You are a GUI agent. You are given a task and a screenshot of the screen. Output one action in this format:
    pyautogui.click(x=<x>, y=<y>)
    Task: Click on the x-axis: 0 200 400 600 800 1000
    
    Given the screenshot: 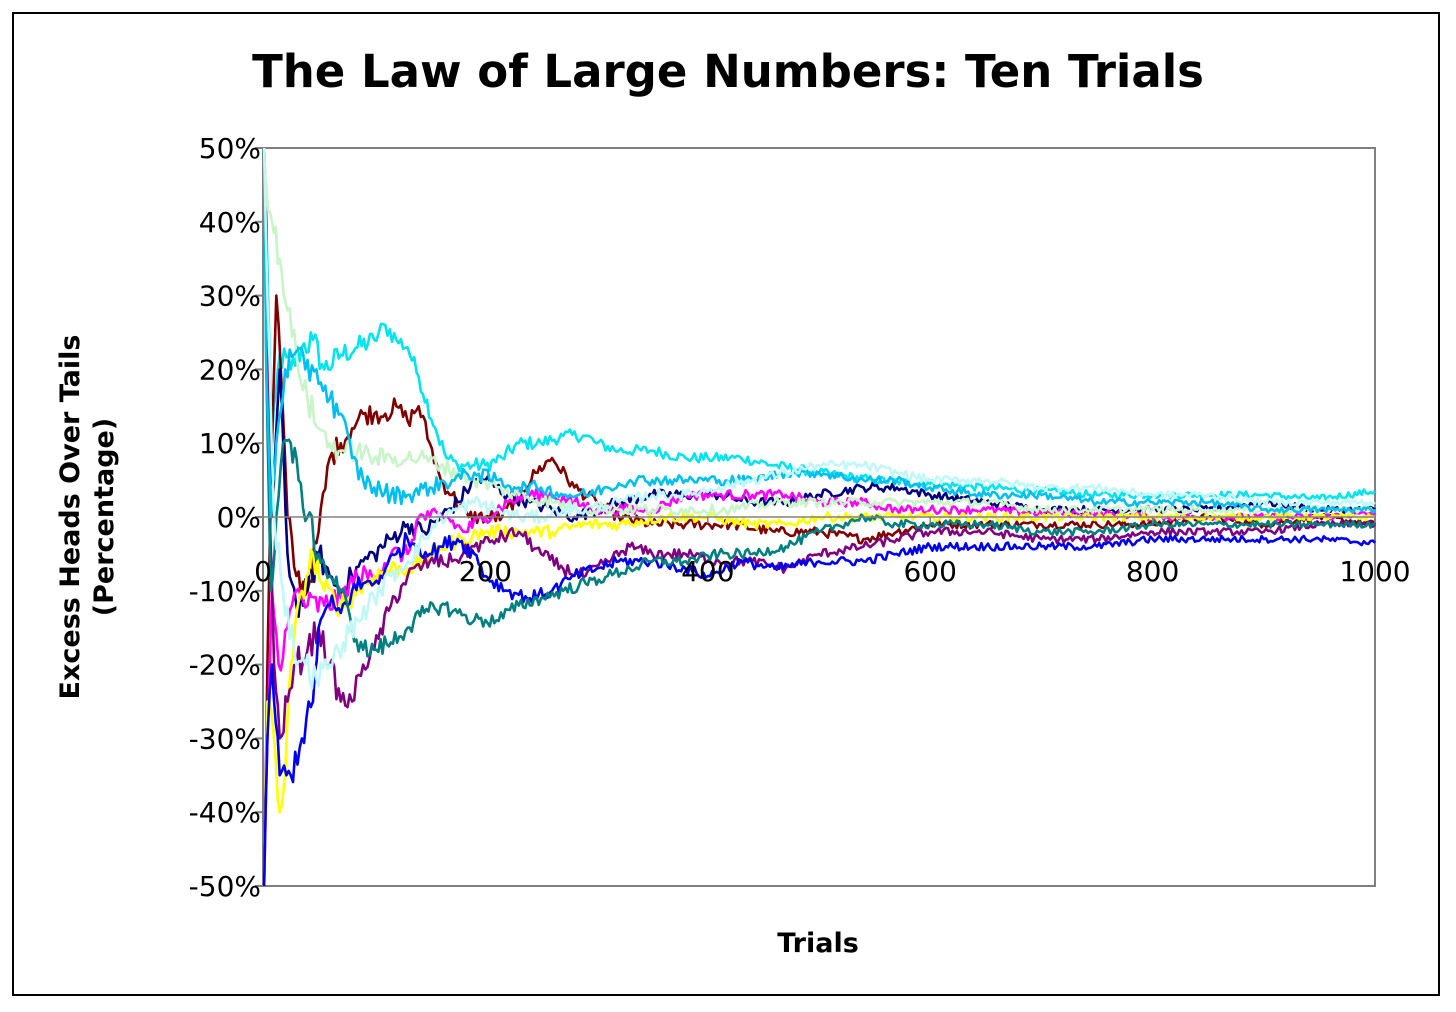 What is the action you would take?
    pyautogui.click(x=832, y=552)
    